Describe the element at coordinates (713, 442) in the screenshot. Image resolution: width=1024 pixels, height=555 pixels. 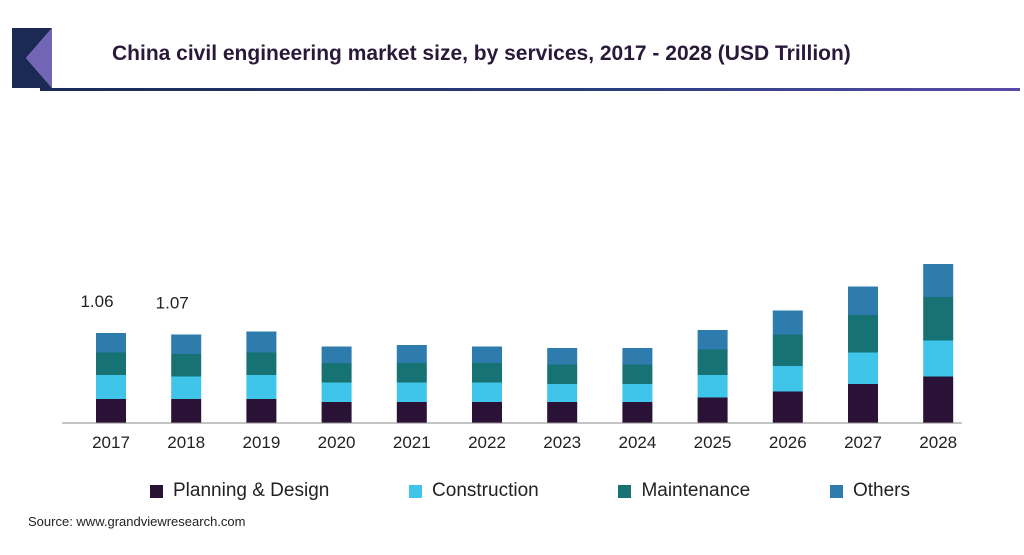
I see `x-tick-2025: 2025` at that location.